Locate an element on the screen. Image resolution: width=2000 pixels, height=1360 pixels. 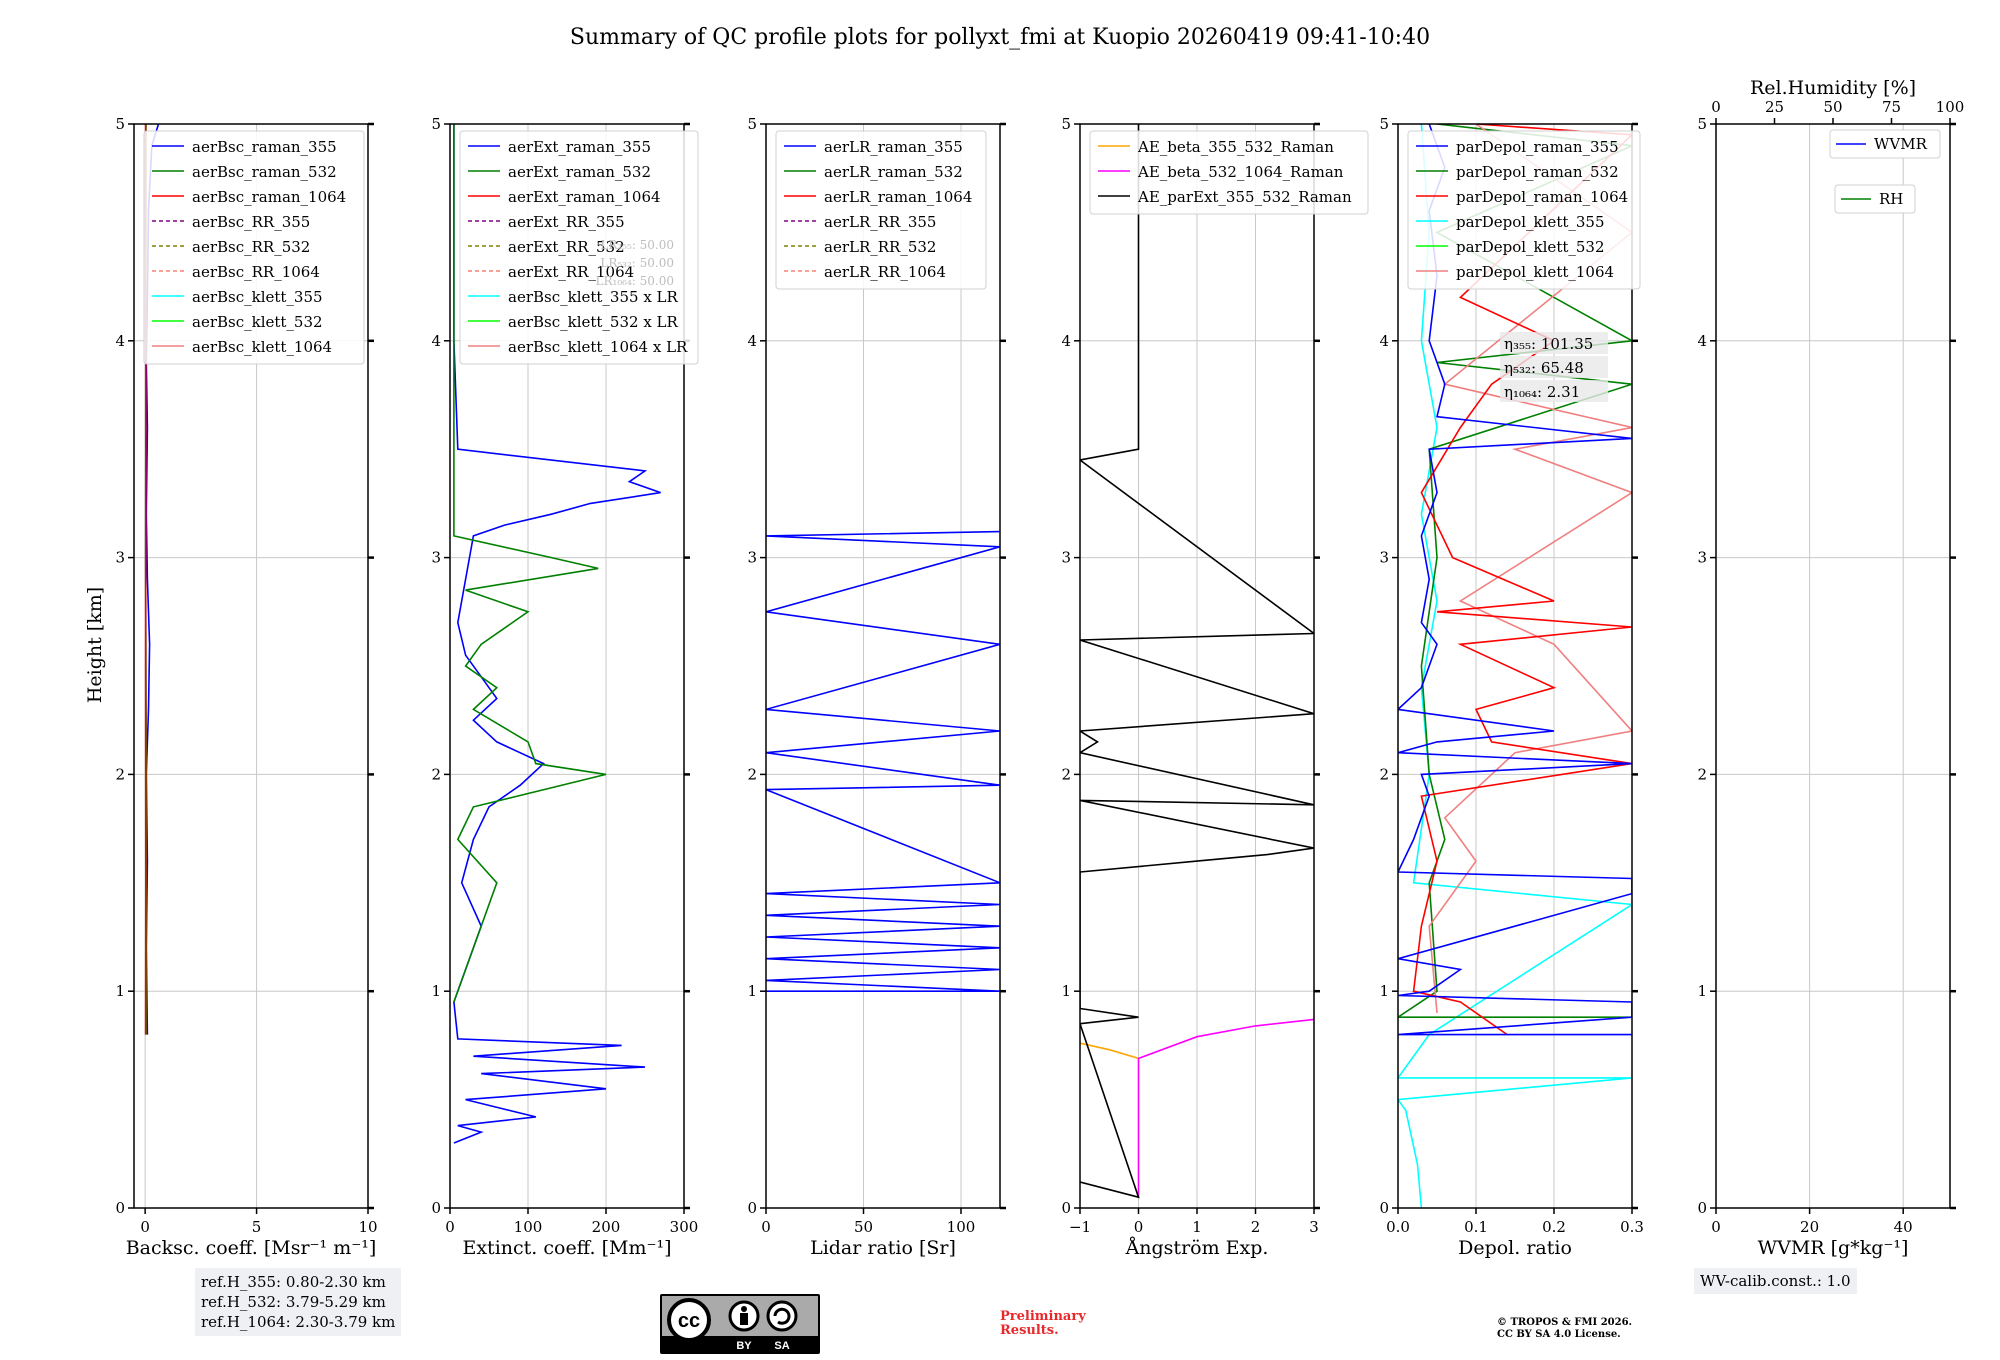
legend-label: parDepol_klett_355 is located at coordinates (1530, 222).